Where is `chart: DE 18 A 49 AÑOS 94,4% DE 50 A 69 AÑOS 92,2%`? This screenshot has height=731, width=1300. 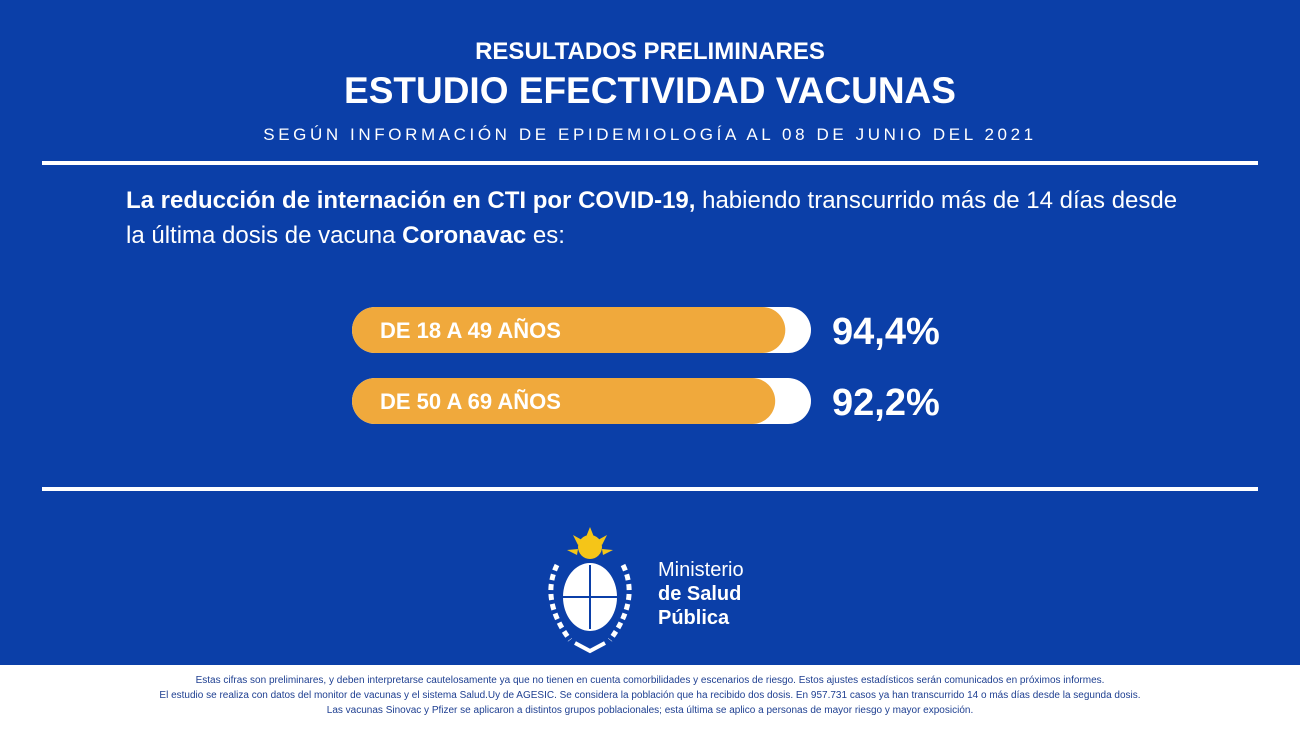 chart: DE 18 A 49 AÑOS 94,4% DE 50 A 69 AÑOS 92,2% is located at coordinates (646, 365).